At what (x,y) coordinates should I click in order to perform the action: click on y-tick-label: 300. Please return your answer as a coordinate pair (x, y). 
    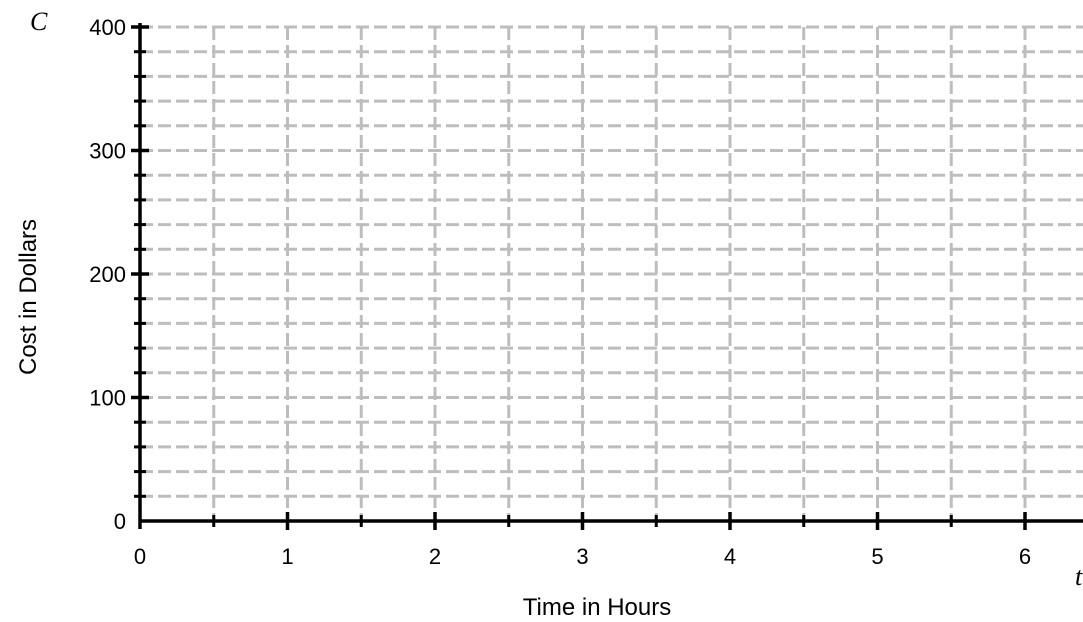
    Looking at the image, I should click on (107, 151).